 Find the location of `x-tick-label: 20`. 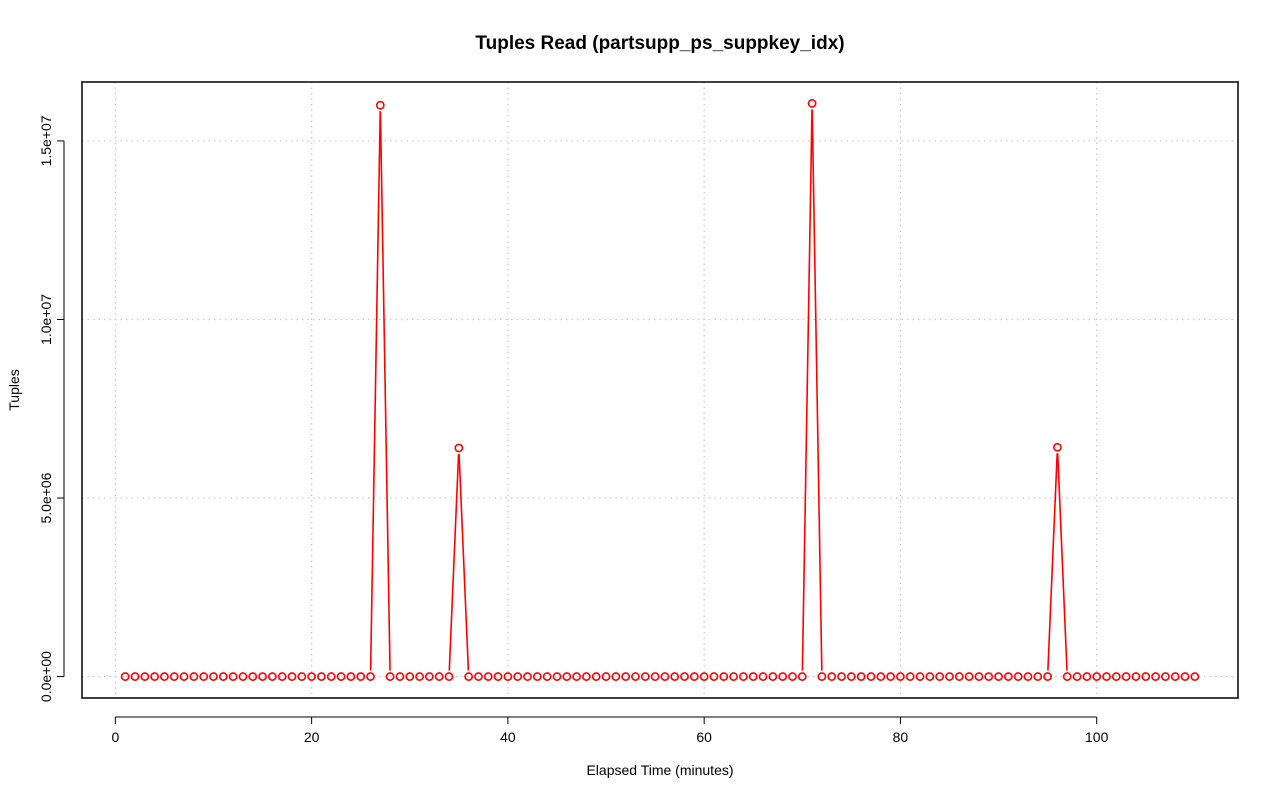

x-tick-label: 20 is located at coordinates (312, 737).